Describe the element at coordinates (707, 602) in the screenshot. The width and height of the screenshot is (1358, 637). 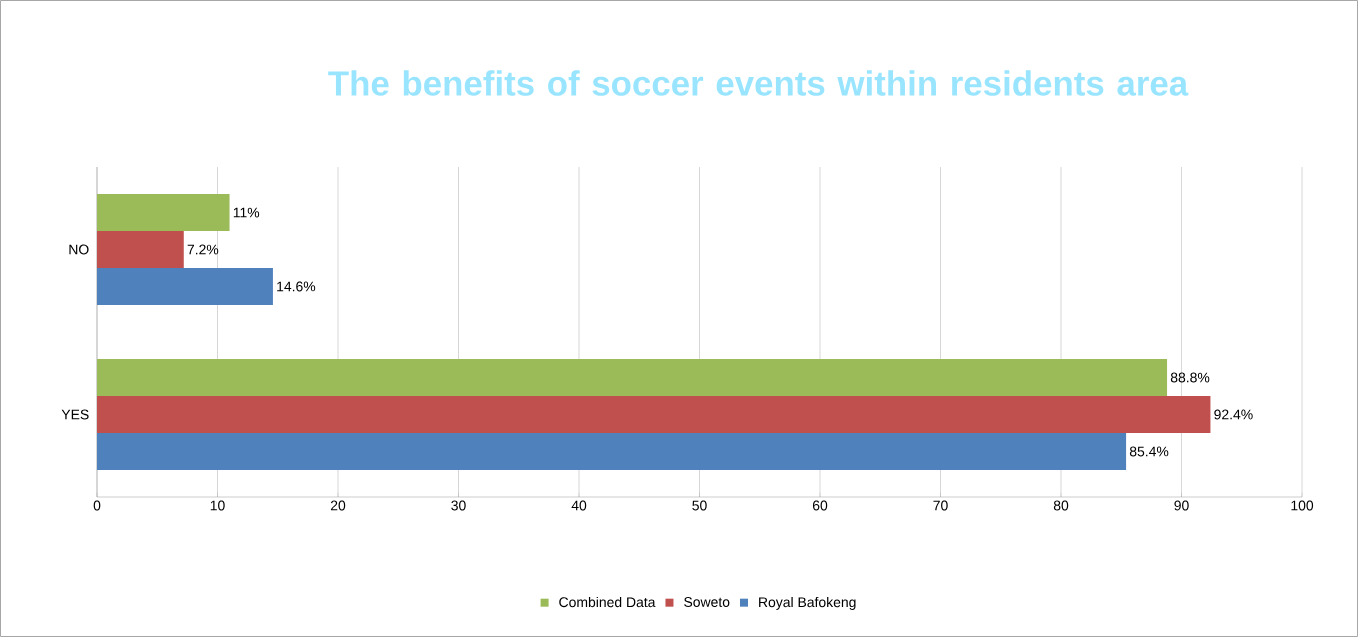
I see `legend-label: Soweto` at that location.